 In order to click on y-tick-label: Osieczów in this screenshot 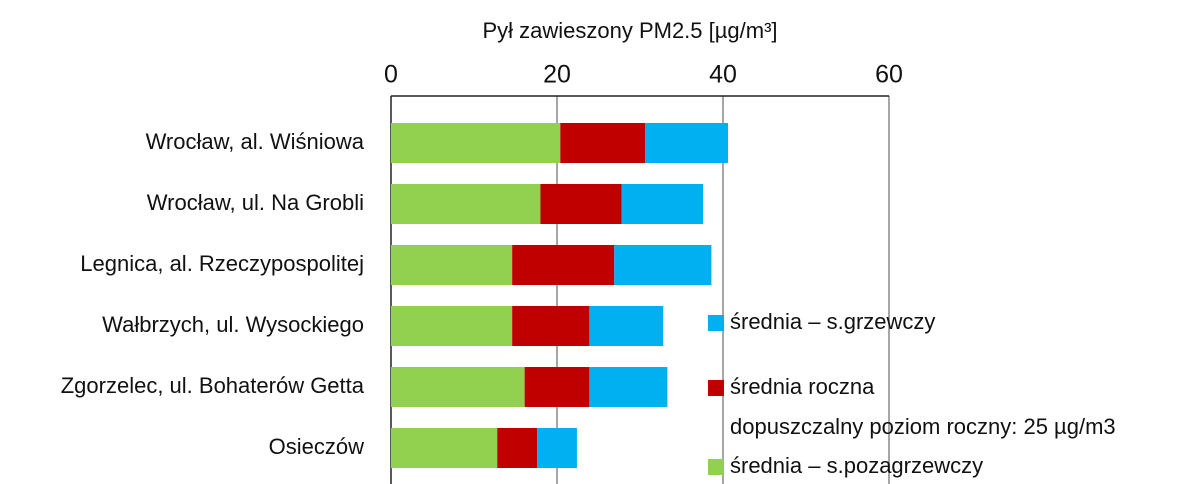, I will do `click(316, 446)`.